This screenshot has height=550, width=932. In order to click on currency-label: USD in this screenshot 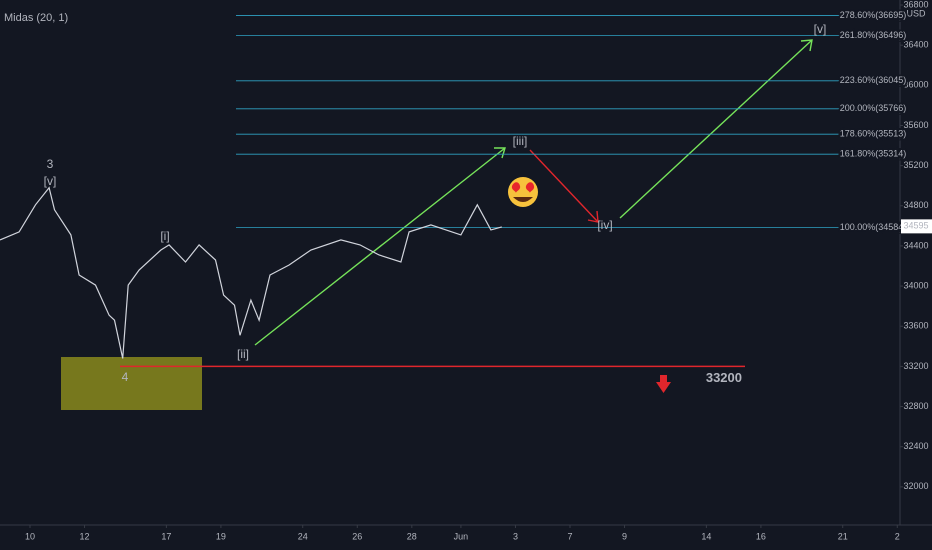, I will do `click(916, 13)`.